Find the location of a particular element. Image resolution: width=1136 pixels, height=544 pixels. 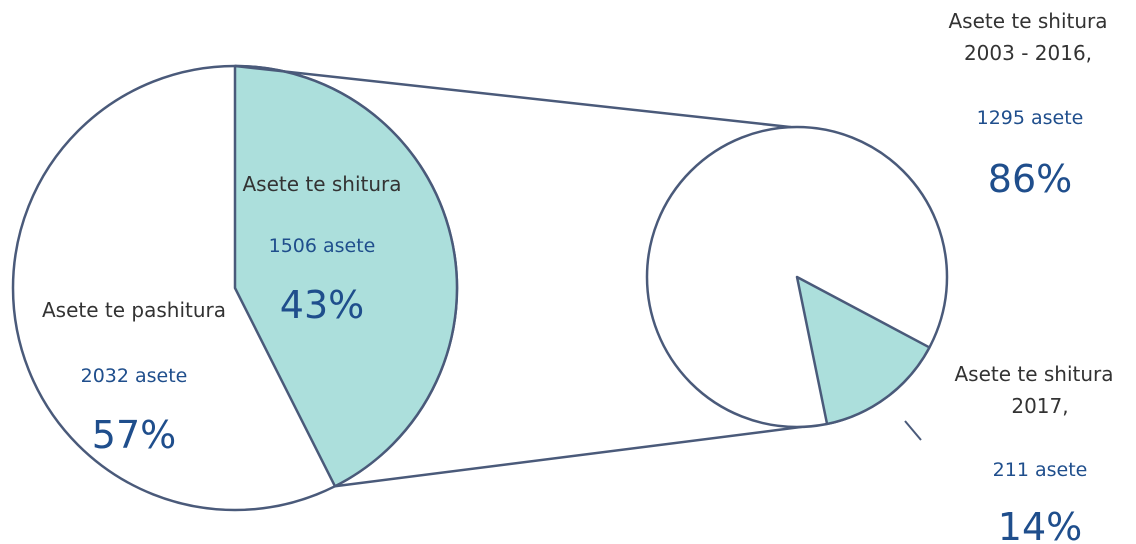

secondary-pie is located at coordinates (797, 277).